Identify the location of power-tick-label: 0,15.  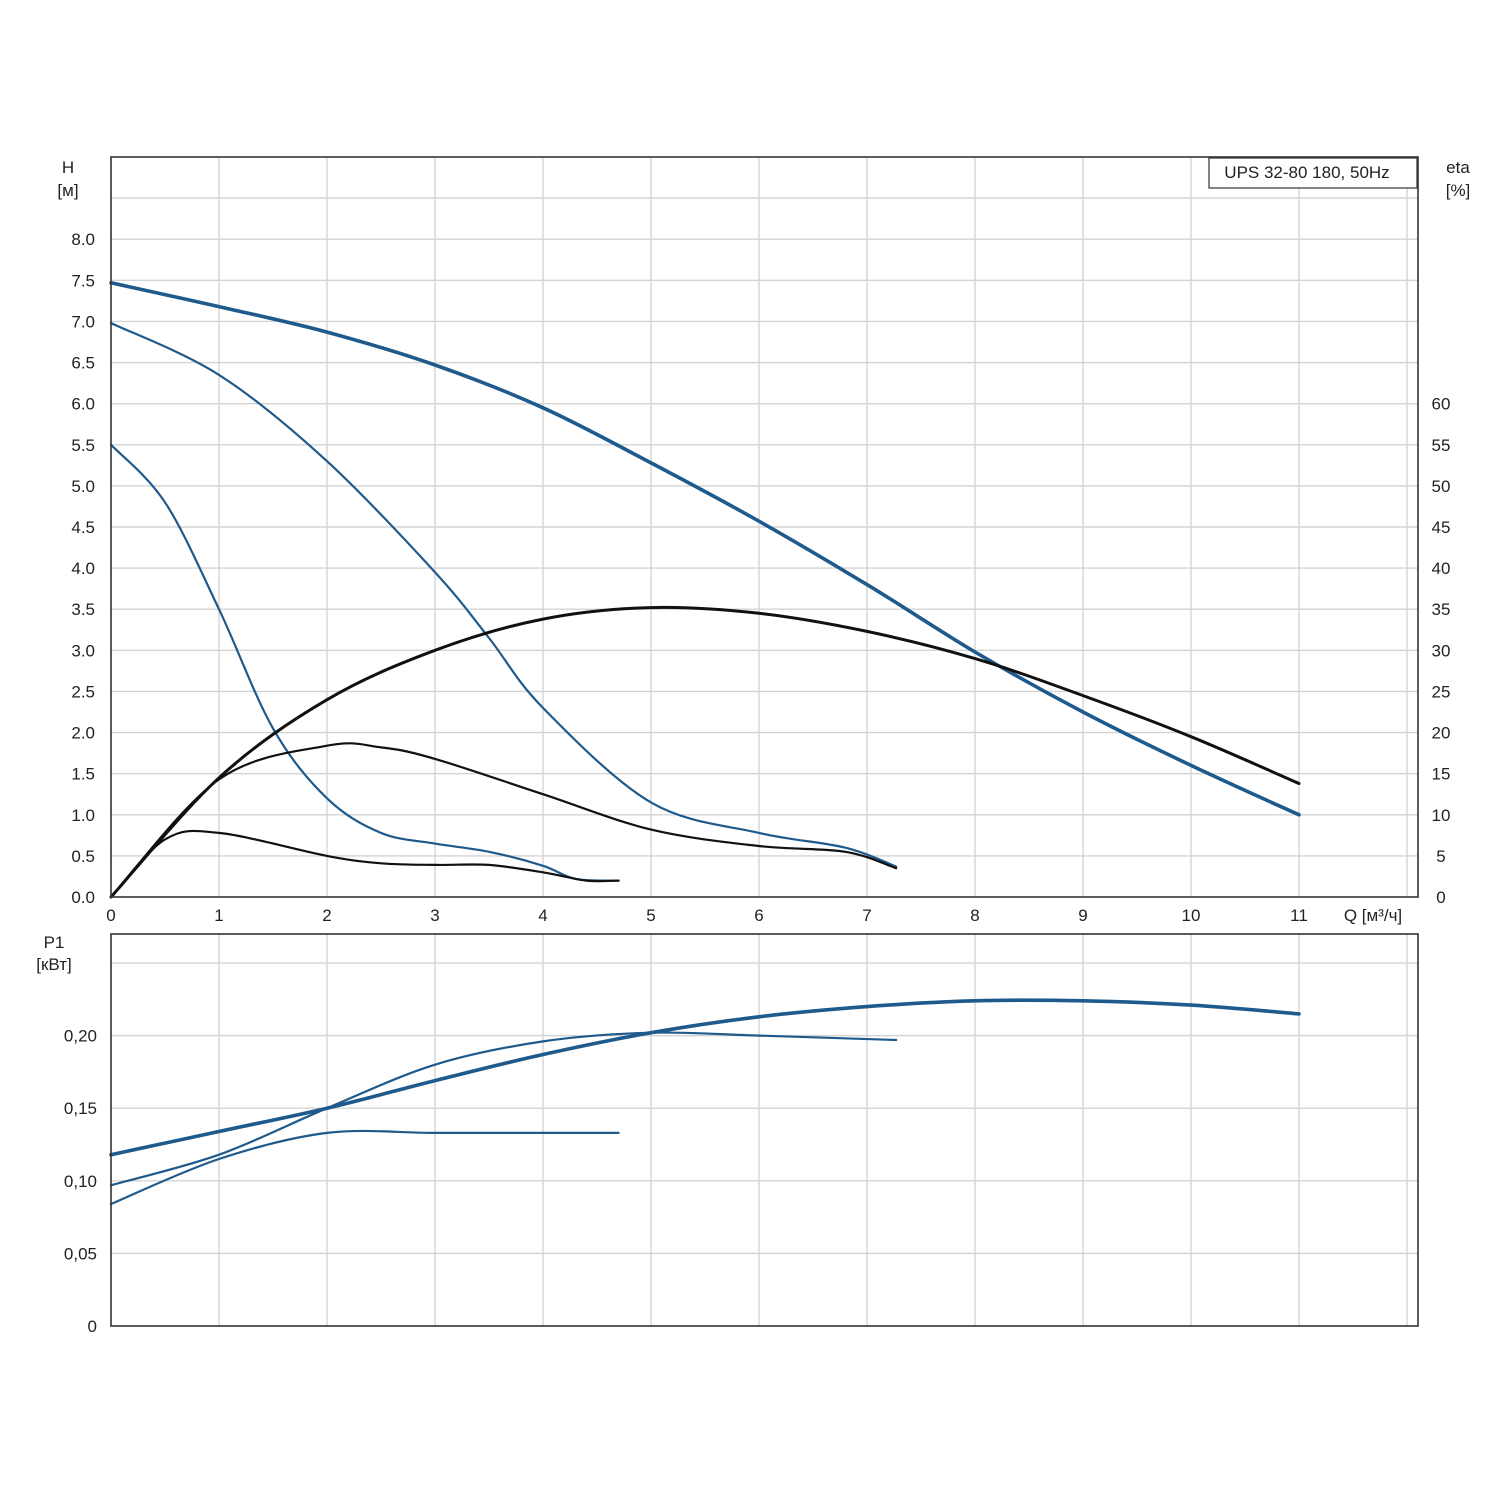
(80, 1108).